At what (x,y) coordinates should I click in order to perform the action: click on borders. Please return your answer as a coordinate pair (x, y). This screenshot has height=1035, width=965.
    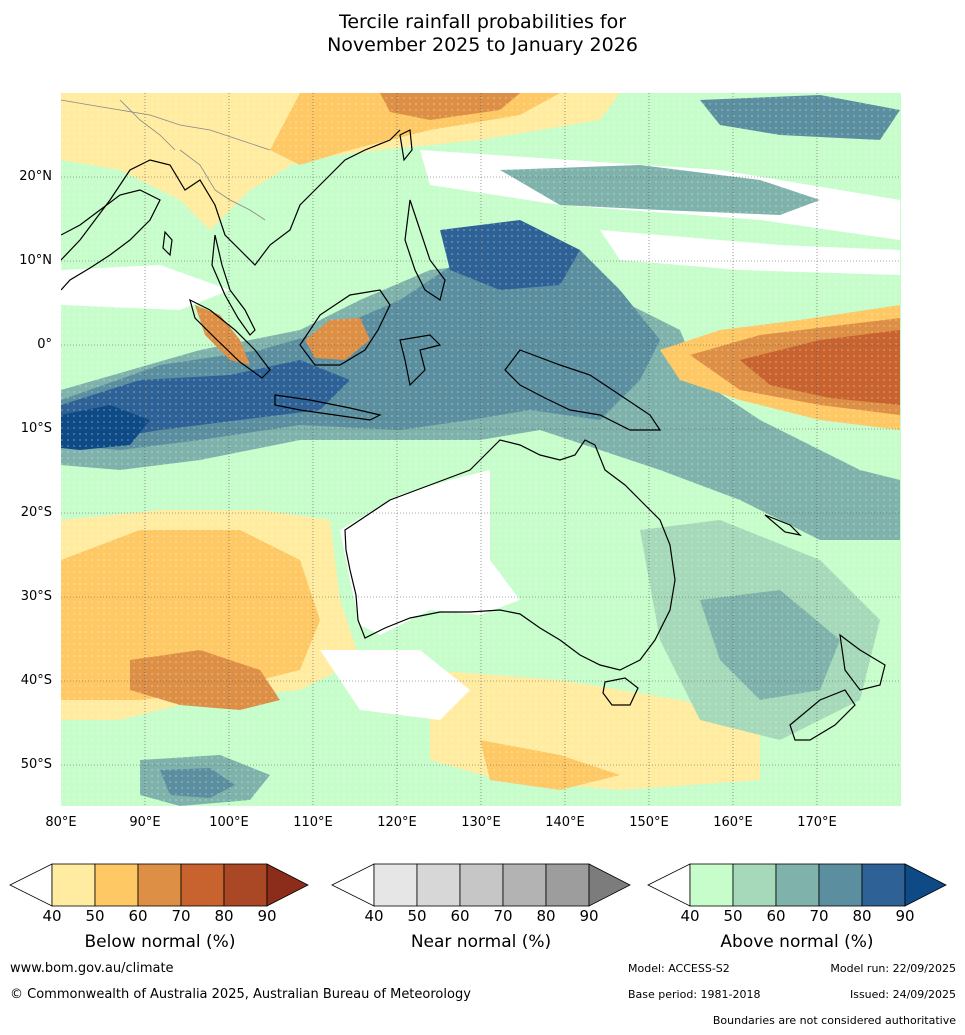
    Looking at the image, I should click on (166, 160).